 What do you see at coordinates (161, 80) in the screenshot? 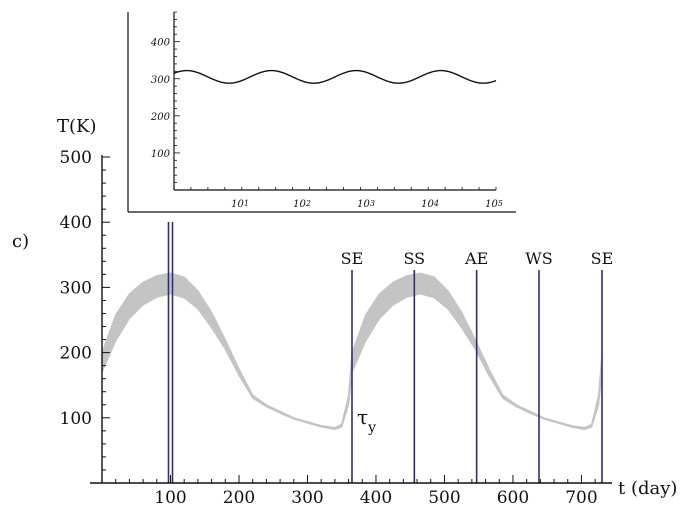
I see `inset-y-tick-label: 300` at bounding box center [161, 80].